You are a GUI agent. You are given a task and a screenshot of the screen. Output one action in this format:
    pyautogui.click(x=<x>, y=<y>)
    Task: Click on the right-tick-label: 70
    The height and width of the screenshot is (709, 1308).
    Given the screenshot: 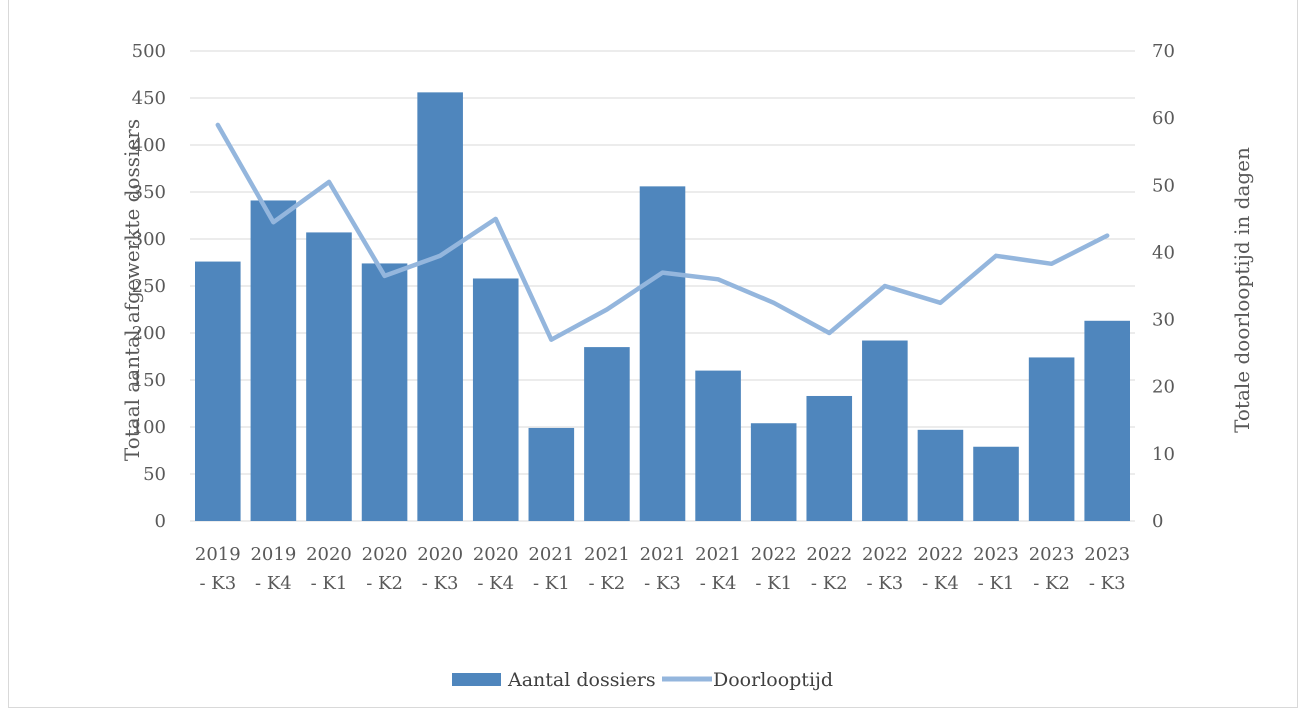 What is the action you would take?
    pyautogui.click(x=1163, y=51)
    